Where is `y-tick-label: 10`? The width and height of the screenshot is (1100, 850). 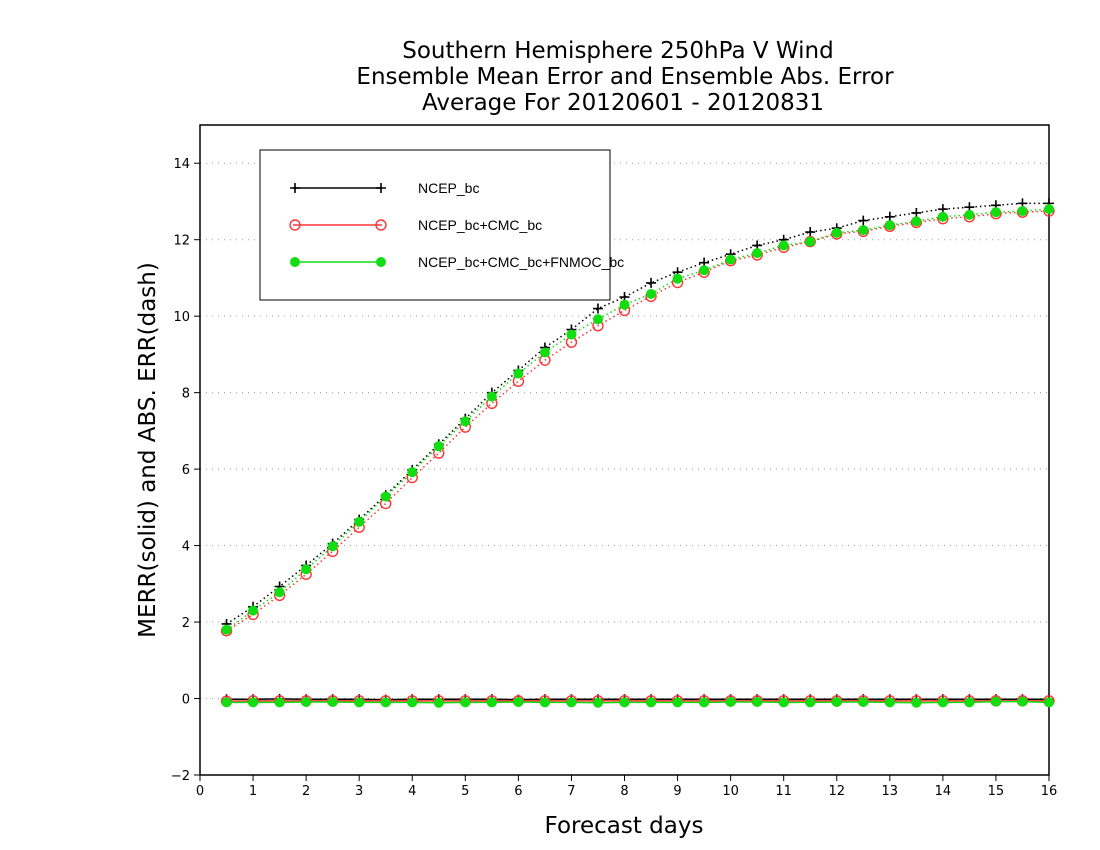
y-tick-label: 10 is located at coordinates (181, 317).